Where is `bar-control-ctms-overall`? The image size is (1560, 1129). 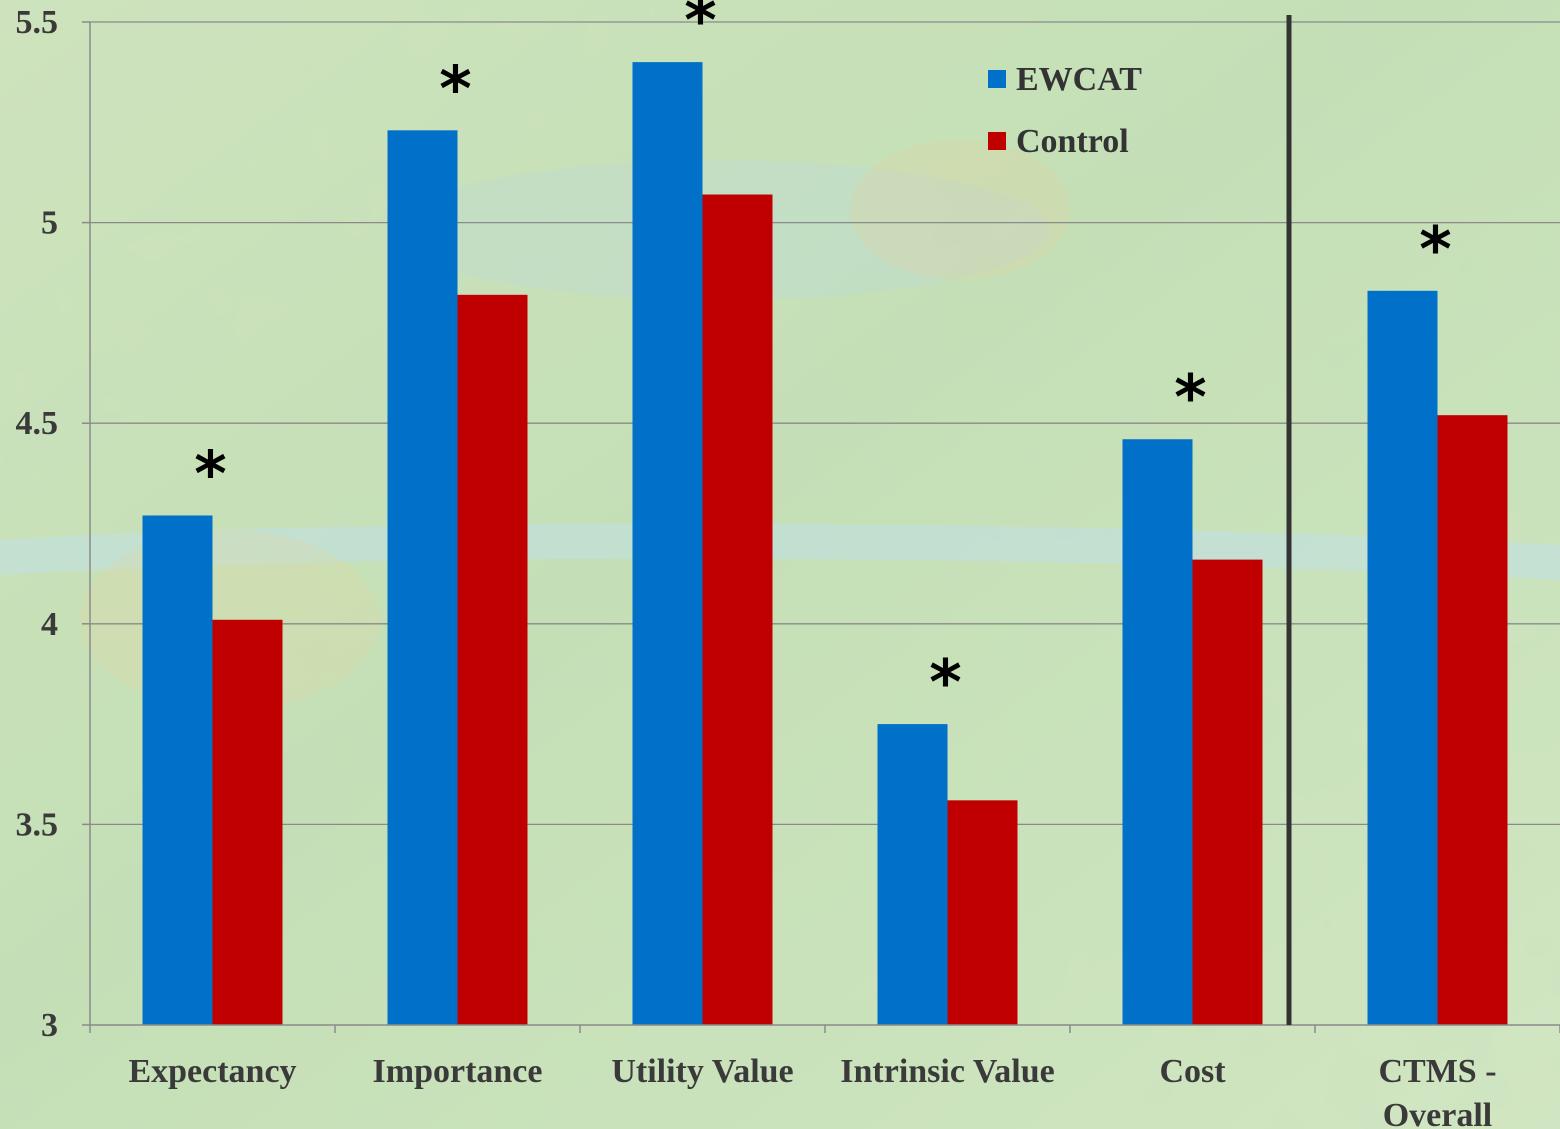 bar-control-ctms-overall is located at coordinates (1472, 720).